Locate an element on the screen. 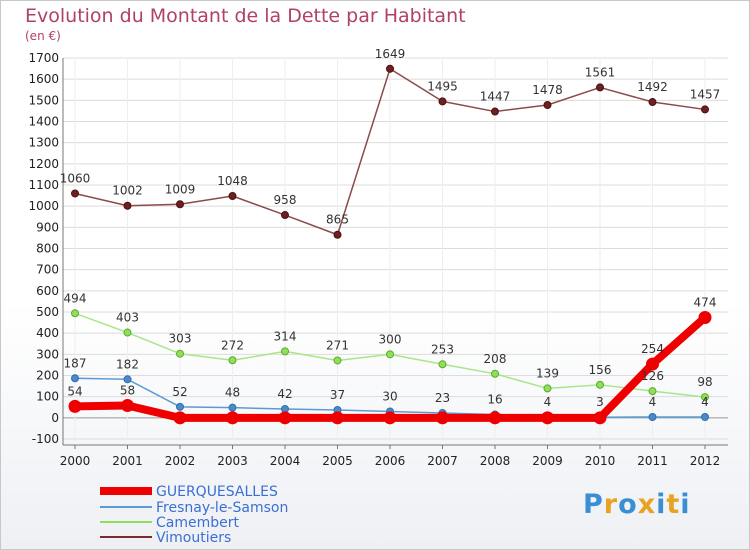  data-label: 958 is located at coordinates (285, 200).